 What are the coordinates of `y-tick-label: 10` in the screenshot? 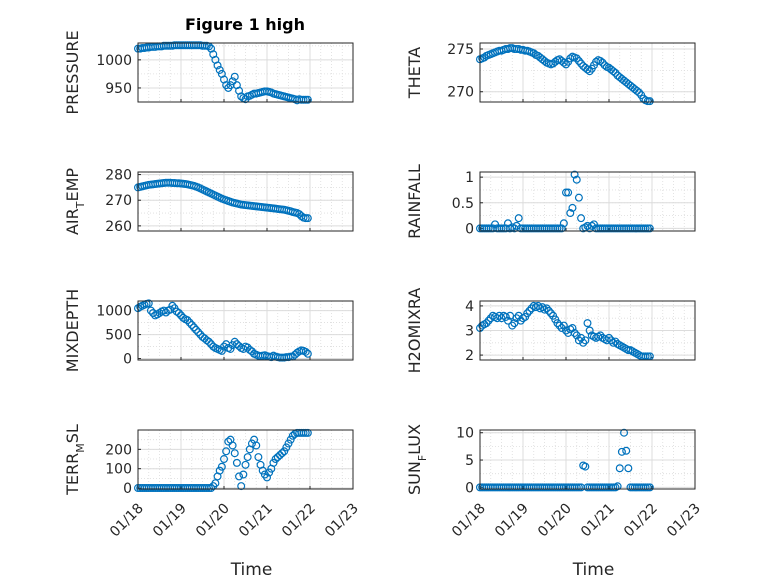 It's located at (465, 434).